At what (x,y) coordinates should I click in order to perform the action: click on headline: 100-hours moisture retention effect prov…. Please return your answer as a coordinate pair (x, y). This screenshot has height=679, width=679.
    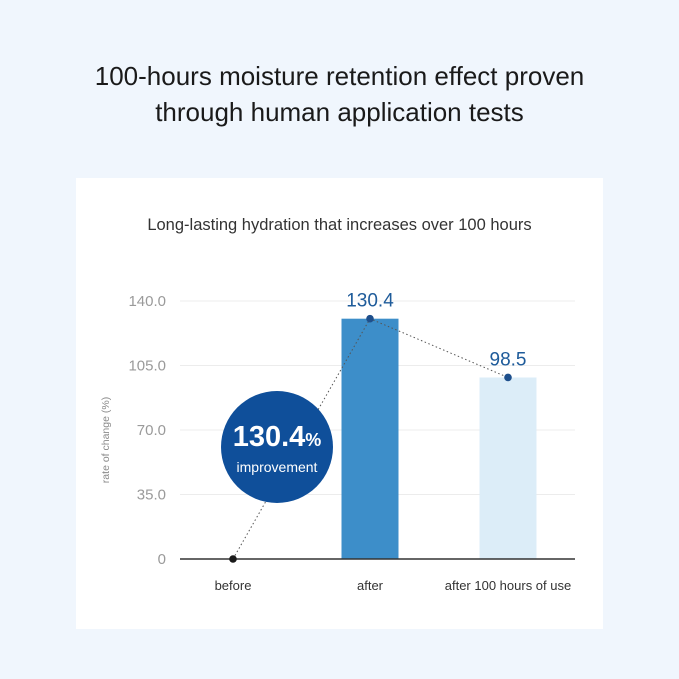
    Looking at the image, I should click on (339, 94).